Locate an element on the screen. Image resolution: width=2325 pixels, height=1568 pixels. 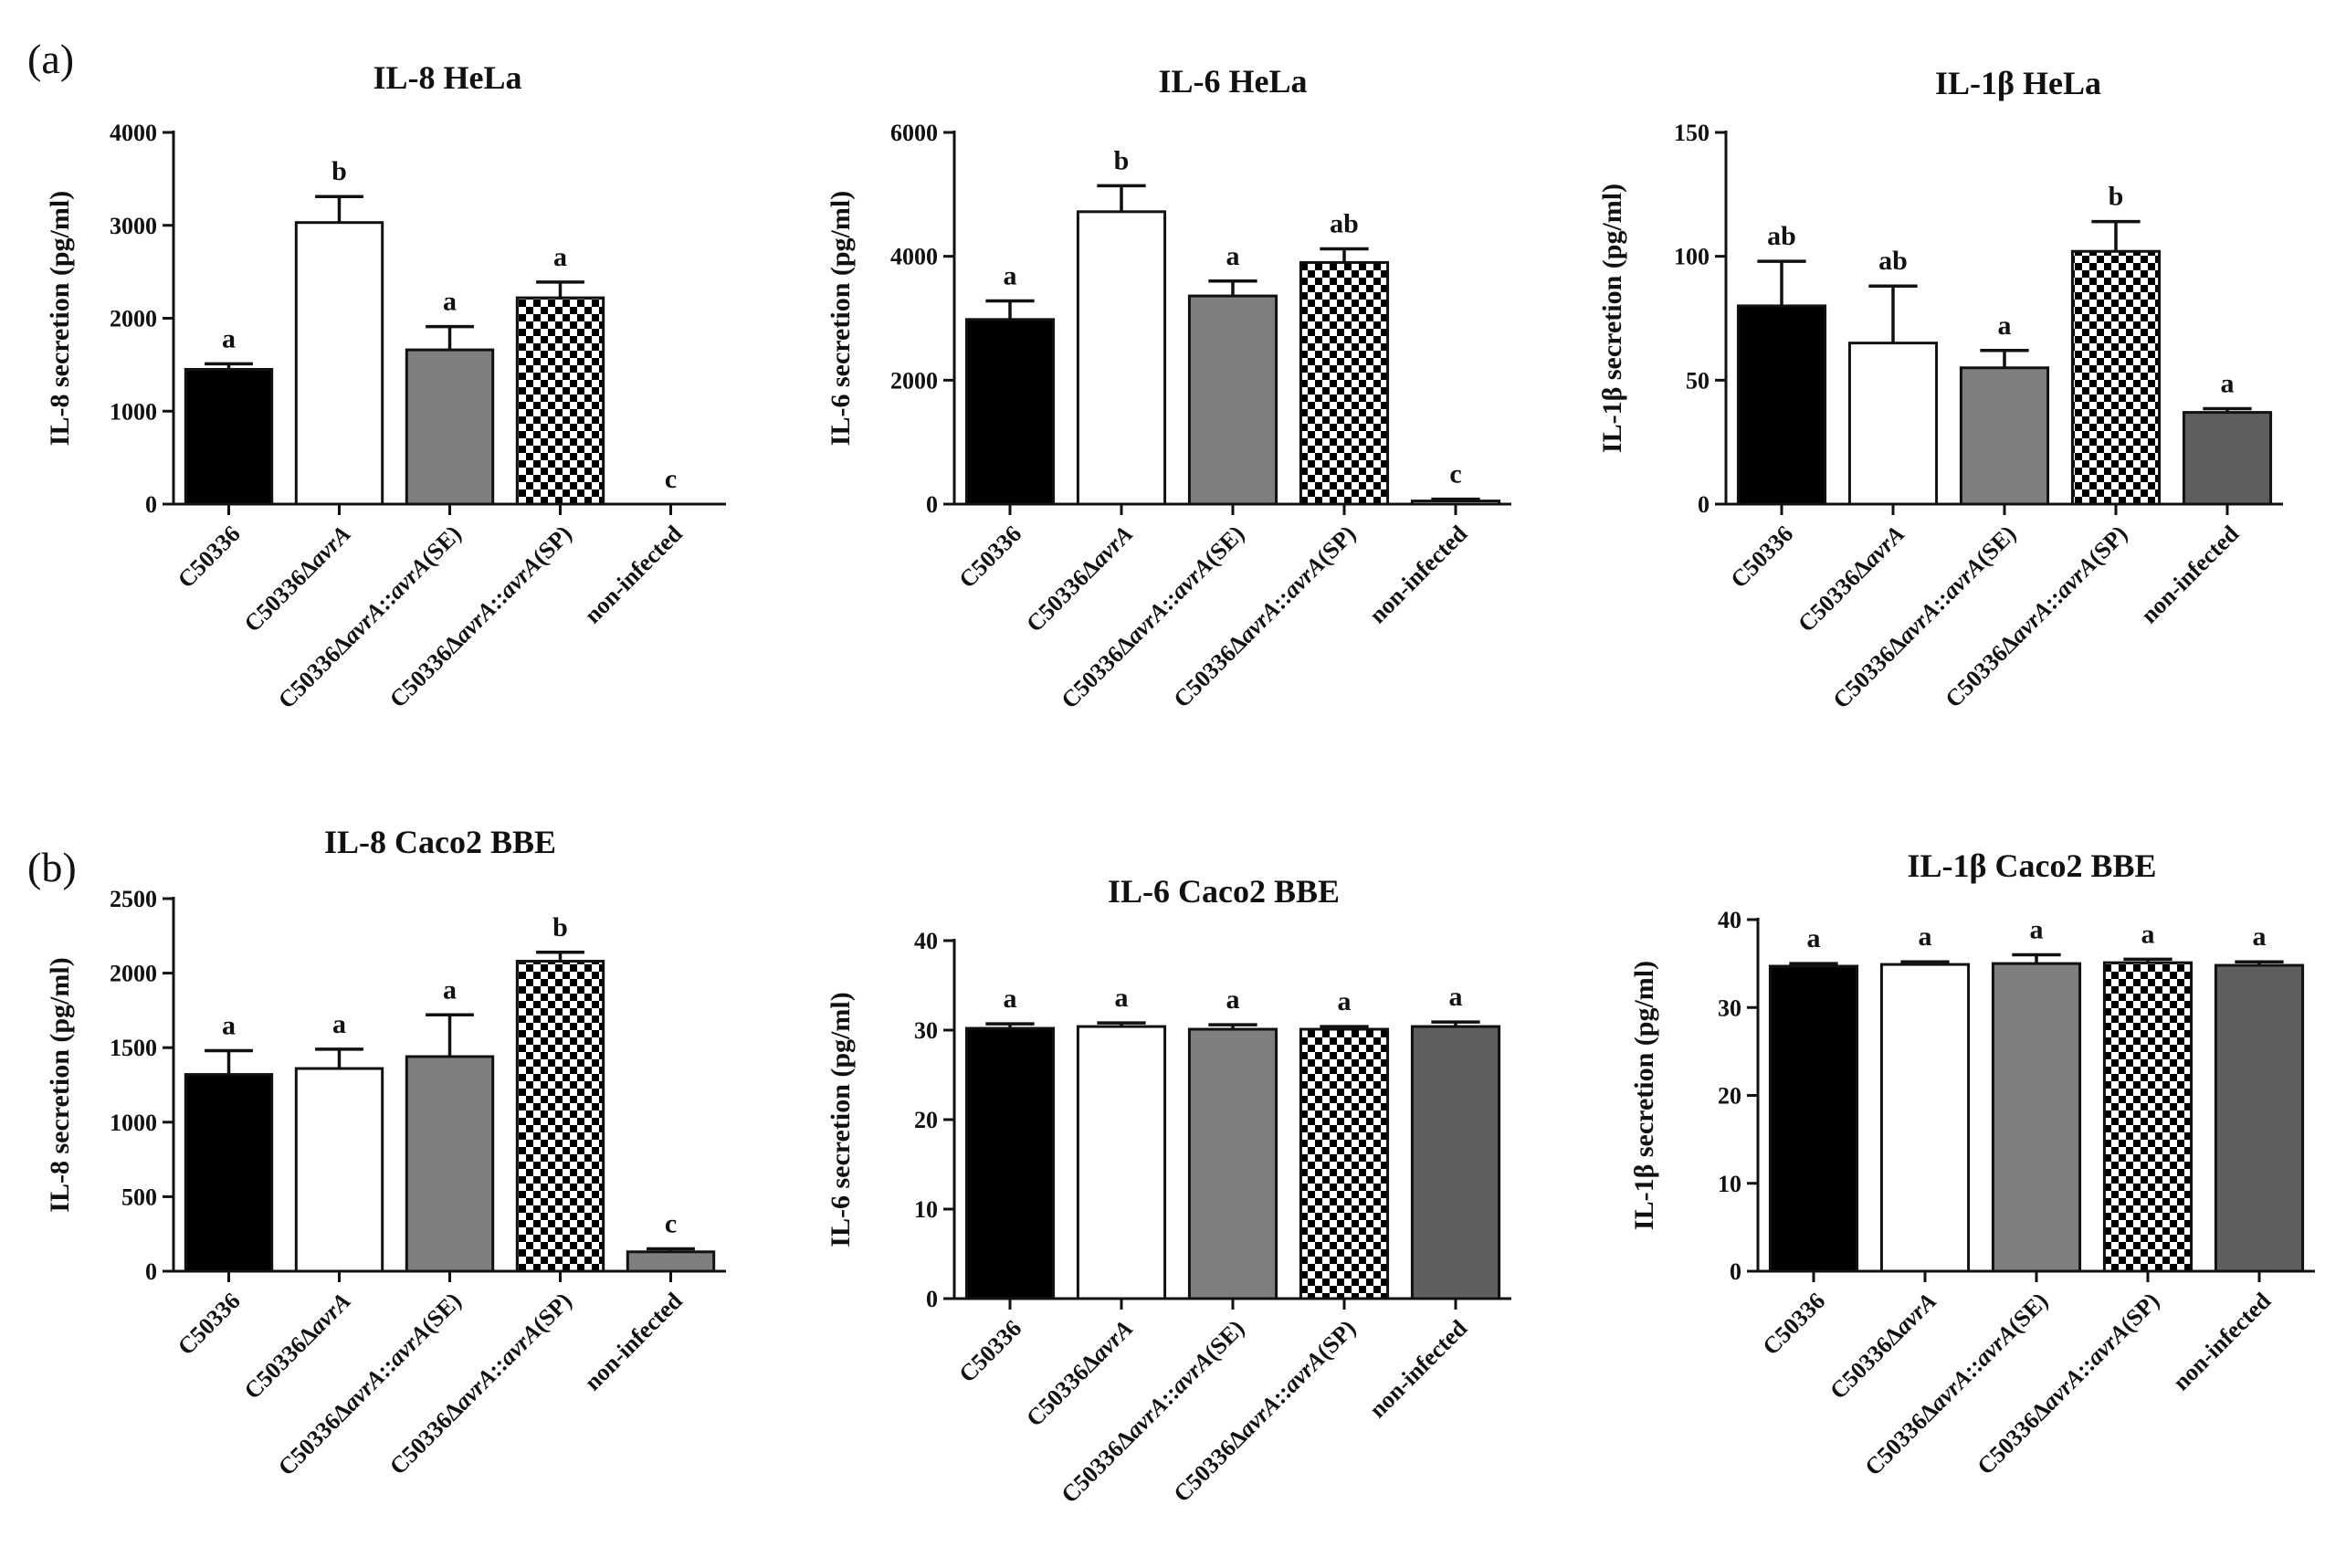
y-tick-label: 100 is located at coordinates (1692, 257).